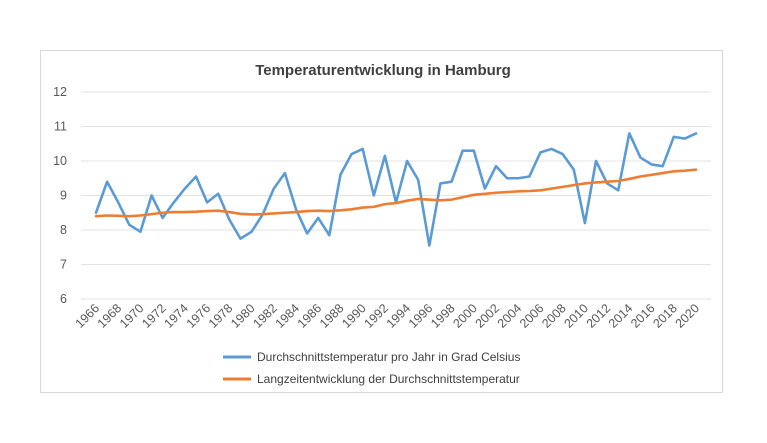  What do you see at coordinates (199, 316) in the screenshot?
I see `x-tick-label: 1976` at bounding box center [199, 316].